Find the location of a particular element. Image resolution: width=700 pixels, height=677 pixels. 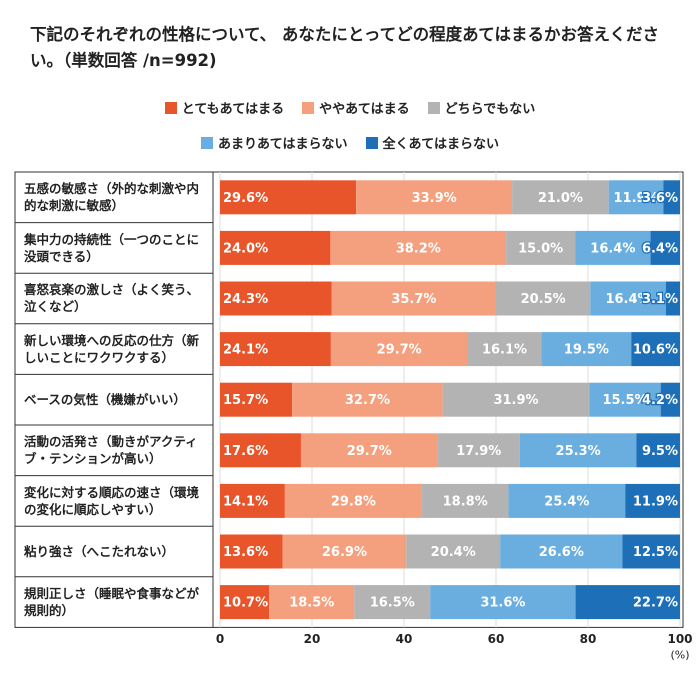

x-tick-label: 40 is located at coordinates (404, 639).